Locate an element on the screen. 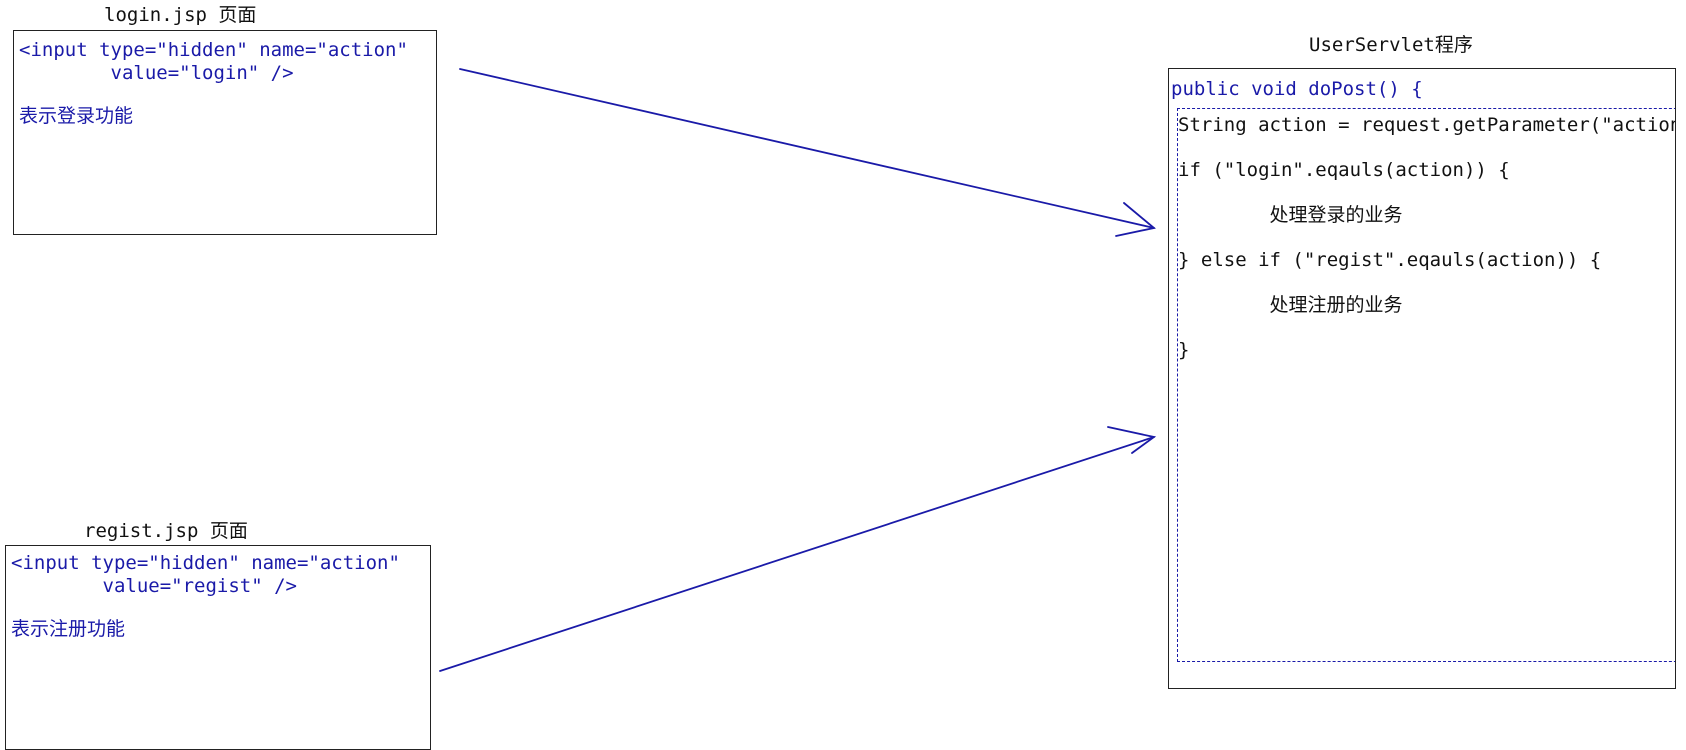 The image size is (1686, 750). servlet-caption: UserServlet程序 is located at coordinates (1391, 45).